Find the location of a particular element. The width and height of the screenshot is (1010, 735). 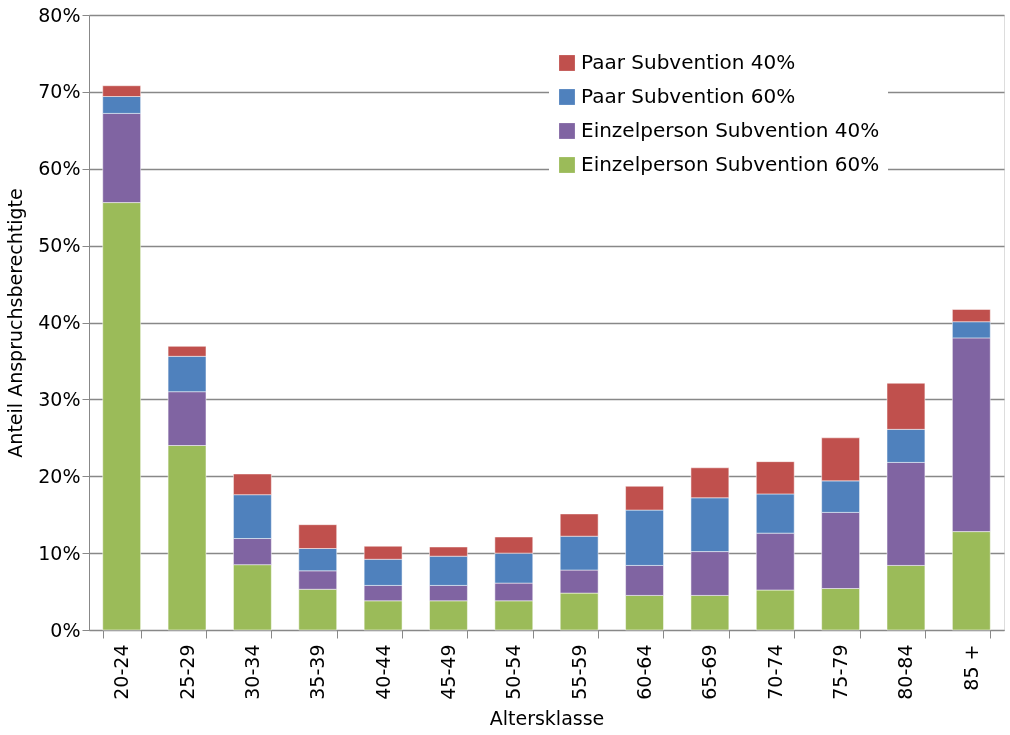

x-tick-label: 70-74 is located at coordinates (774, 672).